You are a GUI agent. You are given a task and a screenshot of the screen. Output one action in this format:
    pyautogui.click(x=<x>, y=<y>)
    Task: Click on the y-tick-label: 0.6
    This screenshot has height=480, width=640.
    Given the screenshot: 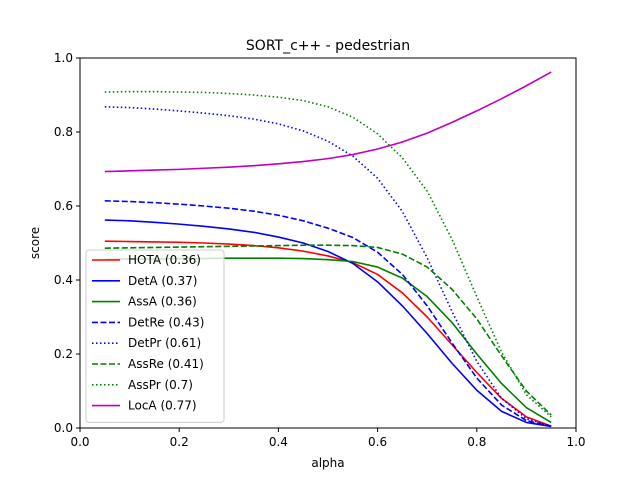 What is the action you would take?
    pyautogui.click(x=63, y=206)
    